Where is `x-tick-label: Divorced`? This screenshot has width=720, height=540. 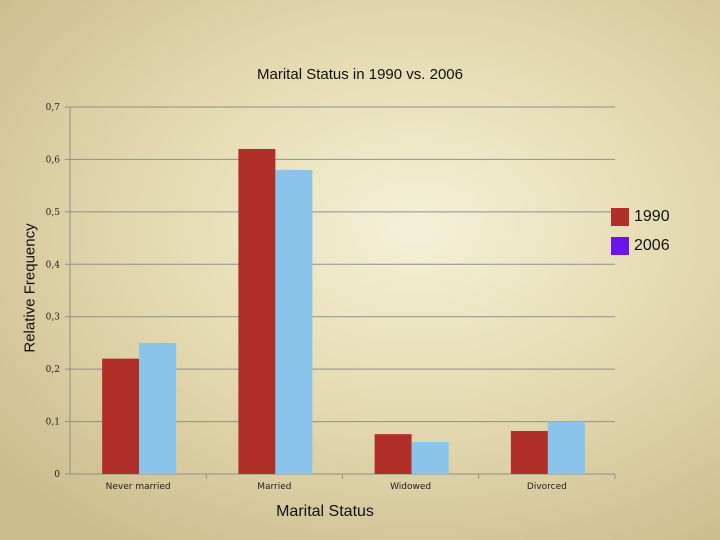 x-tick-label: Divorced is located at coordinates (547, 487).